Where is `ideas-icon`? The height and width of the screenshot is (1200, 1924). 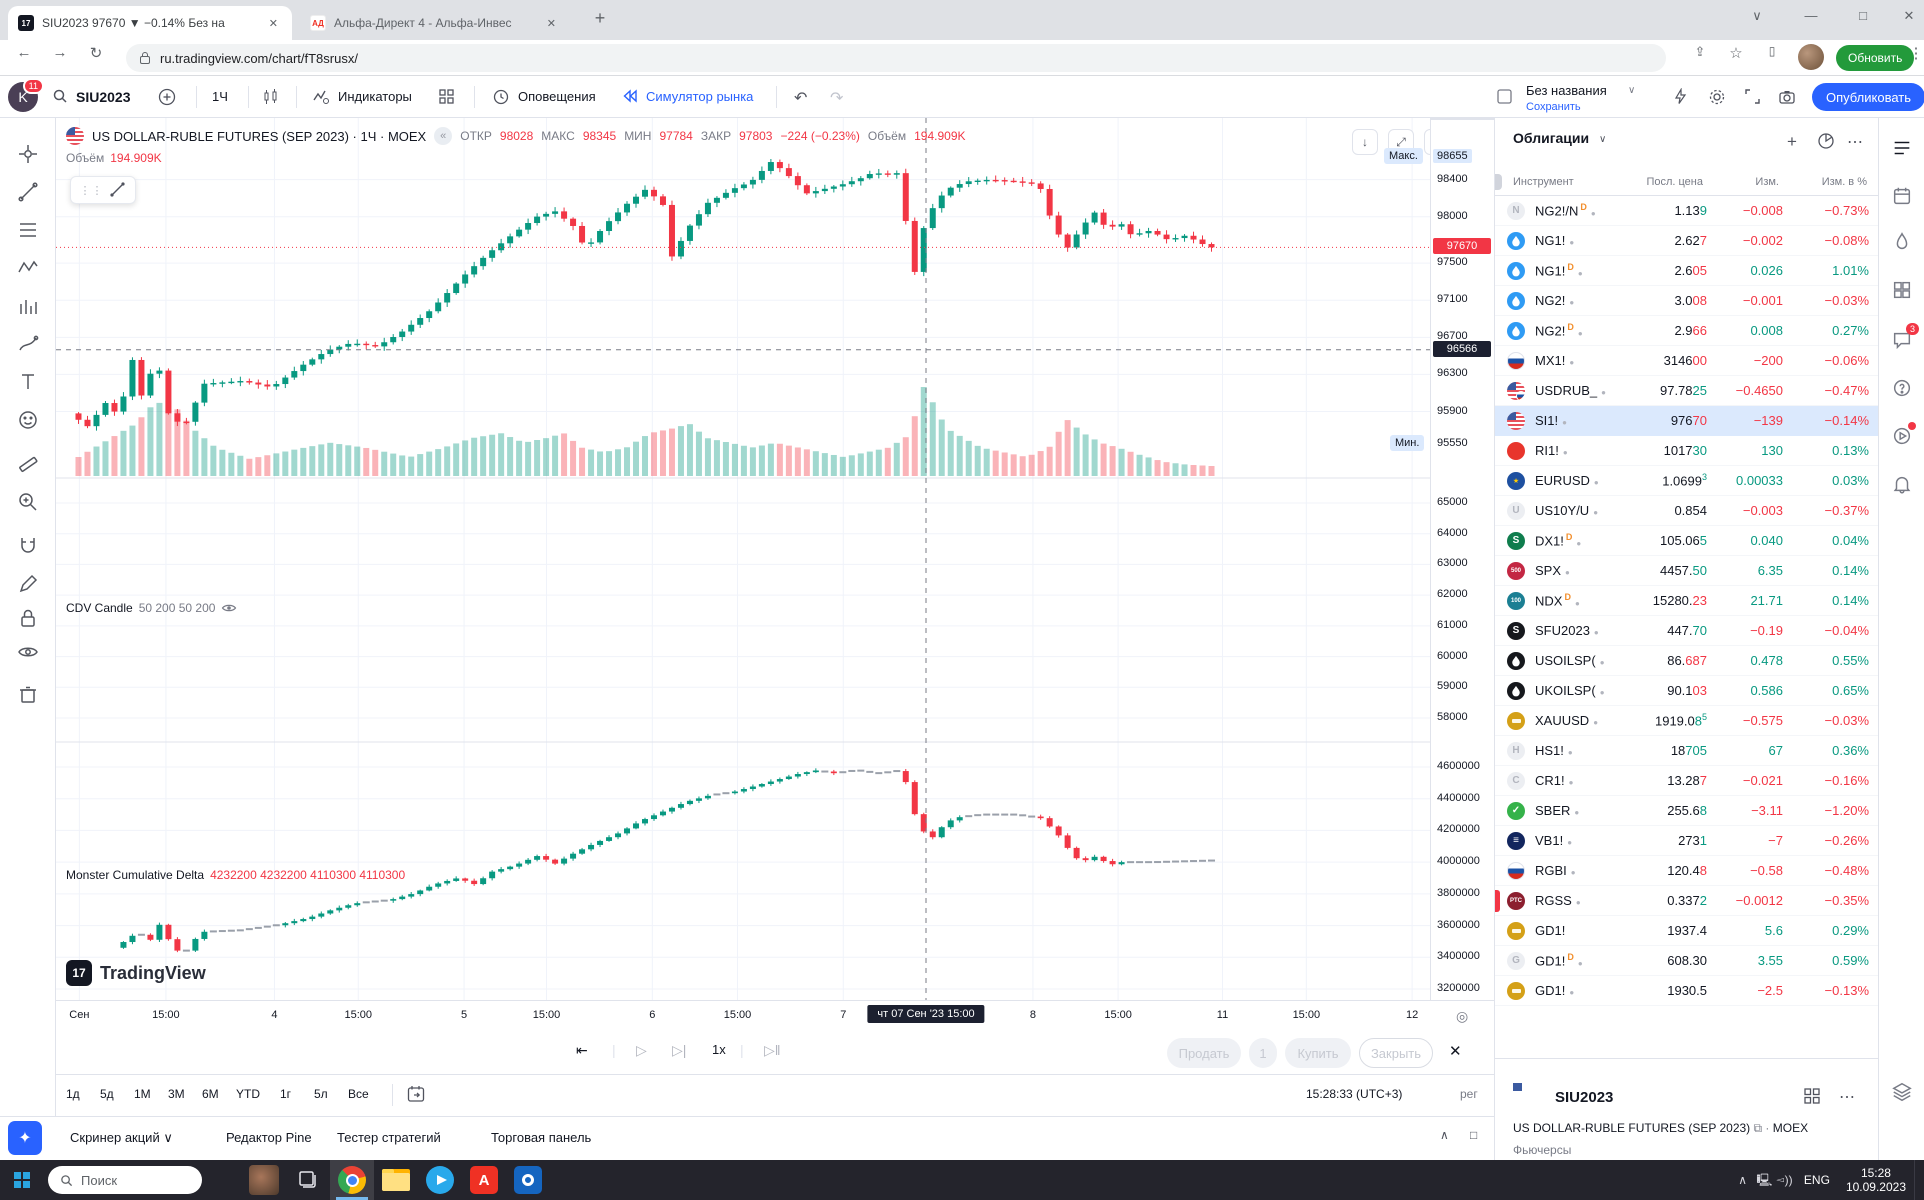 ideas-icon is located at coordinates (1902, 242).